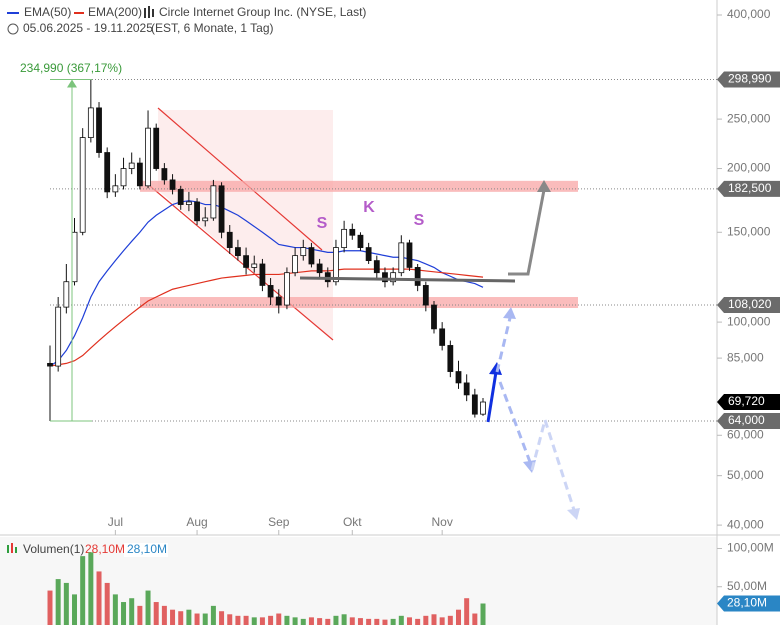  I want to click on volume-pane, so click(358, 581).